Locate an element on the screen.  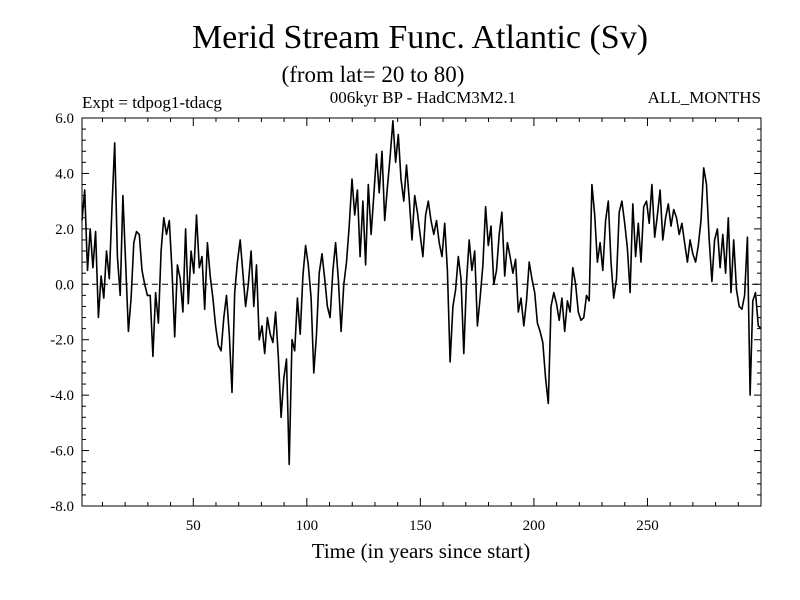
months-label: ALL_MONTHS is located at coordinates (704, 97).